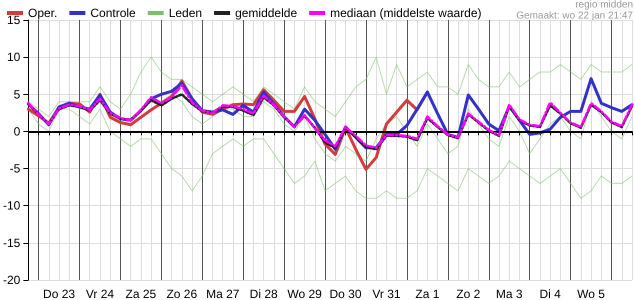 This screenshot has height=300, width=635. Describe the element at coordinates (141, 293) in the screenshot. I see `x-tick-label: Za 25` at that location.